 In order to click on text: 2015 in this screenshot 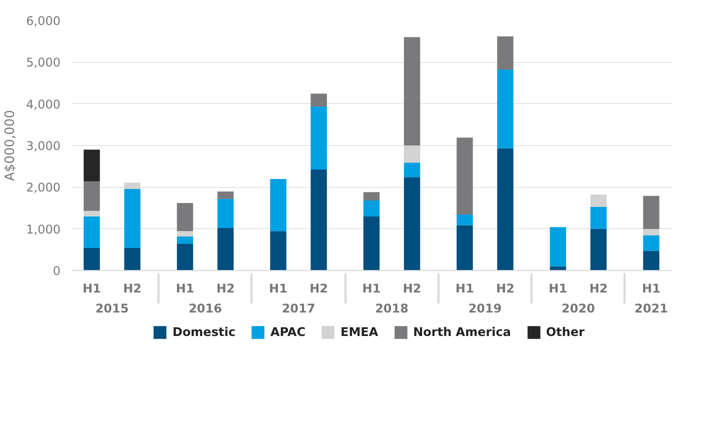, I will do `click(112, 309)`.